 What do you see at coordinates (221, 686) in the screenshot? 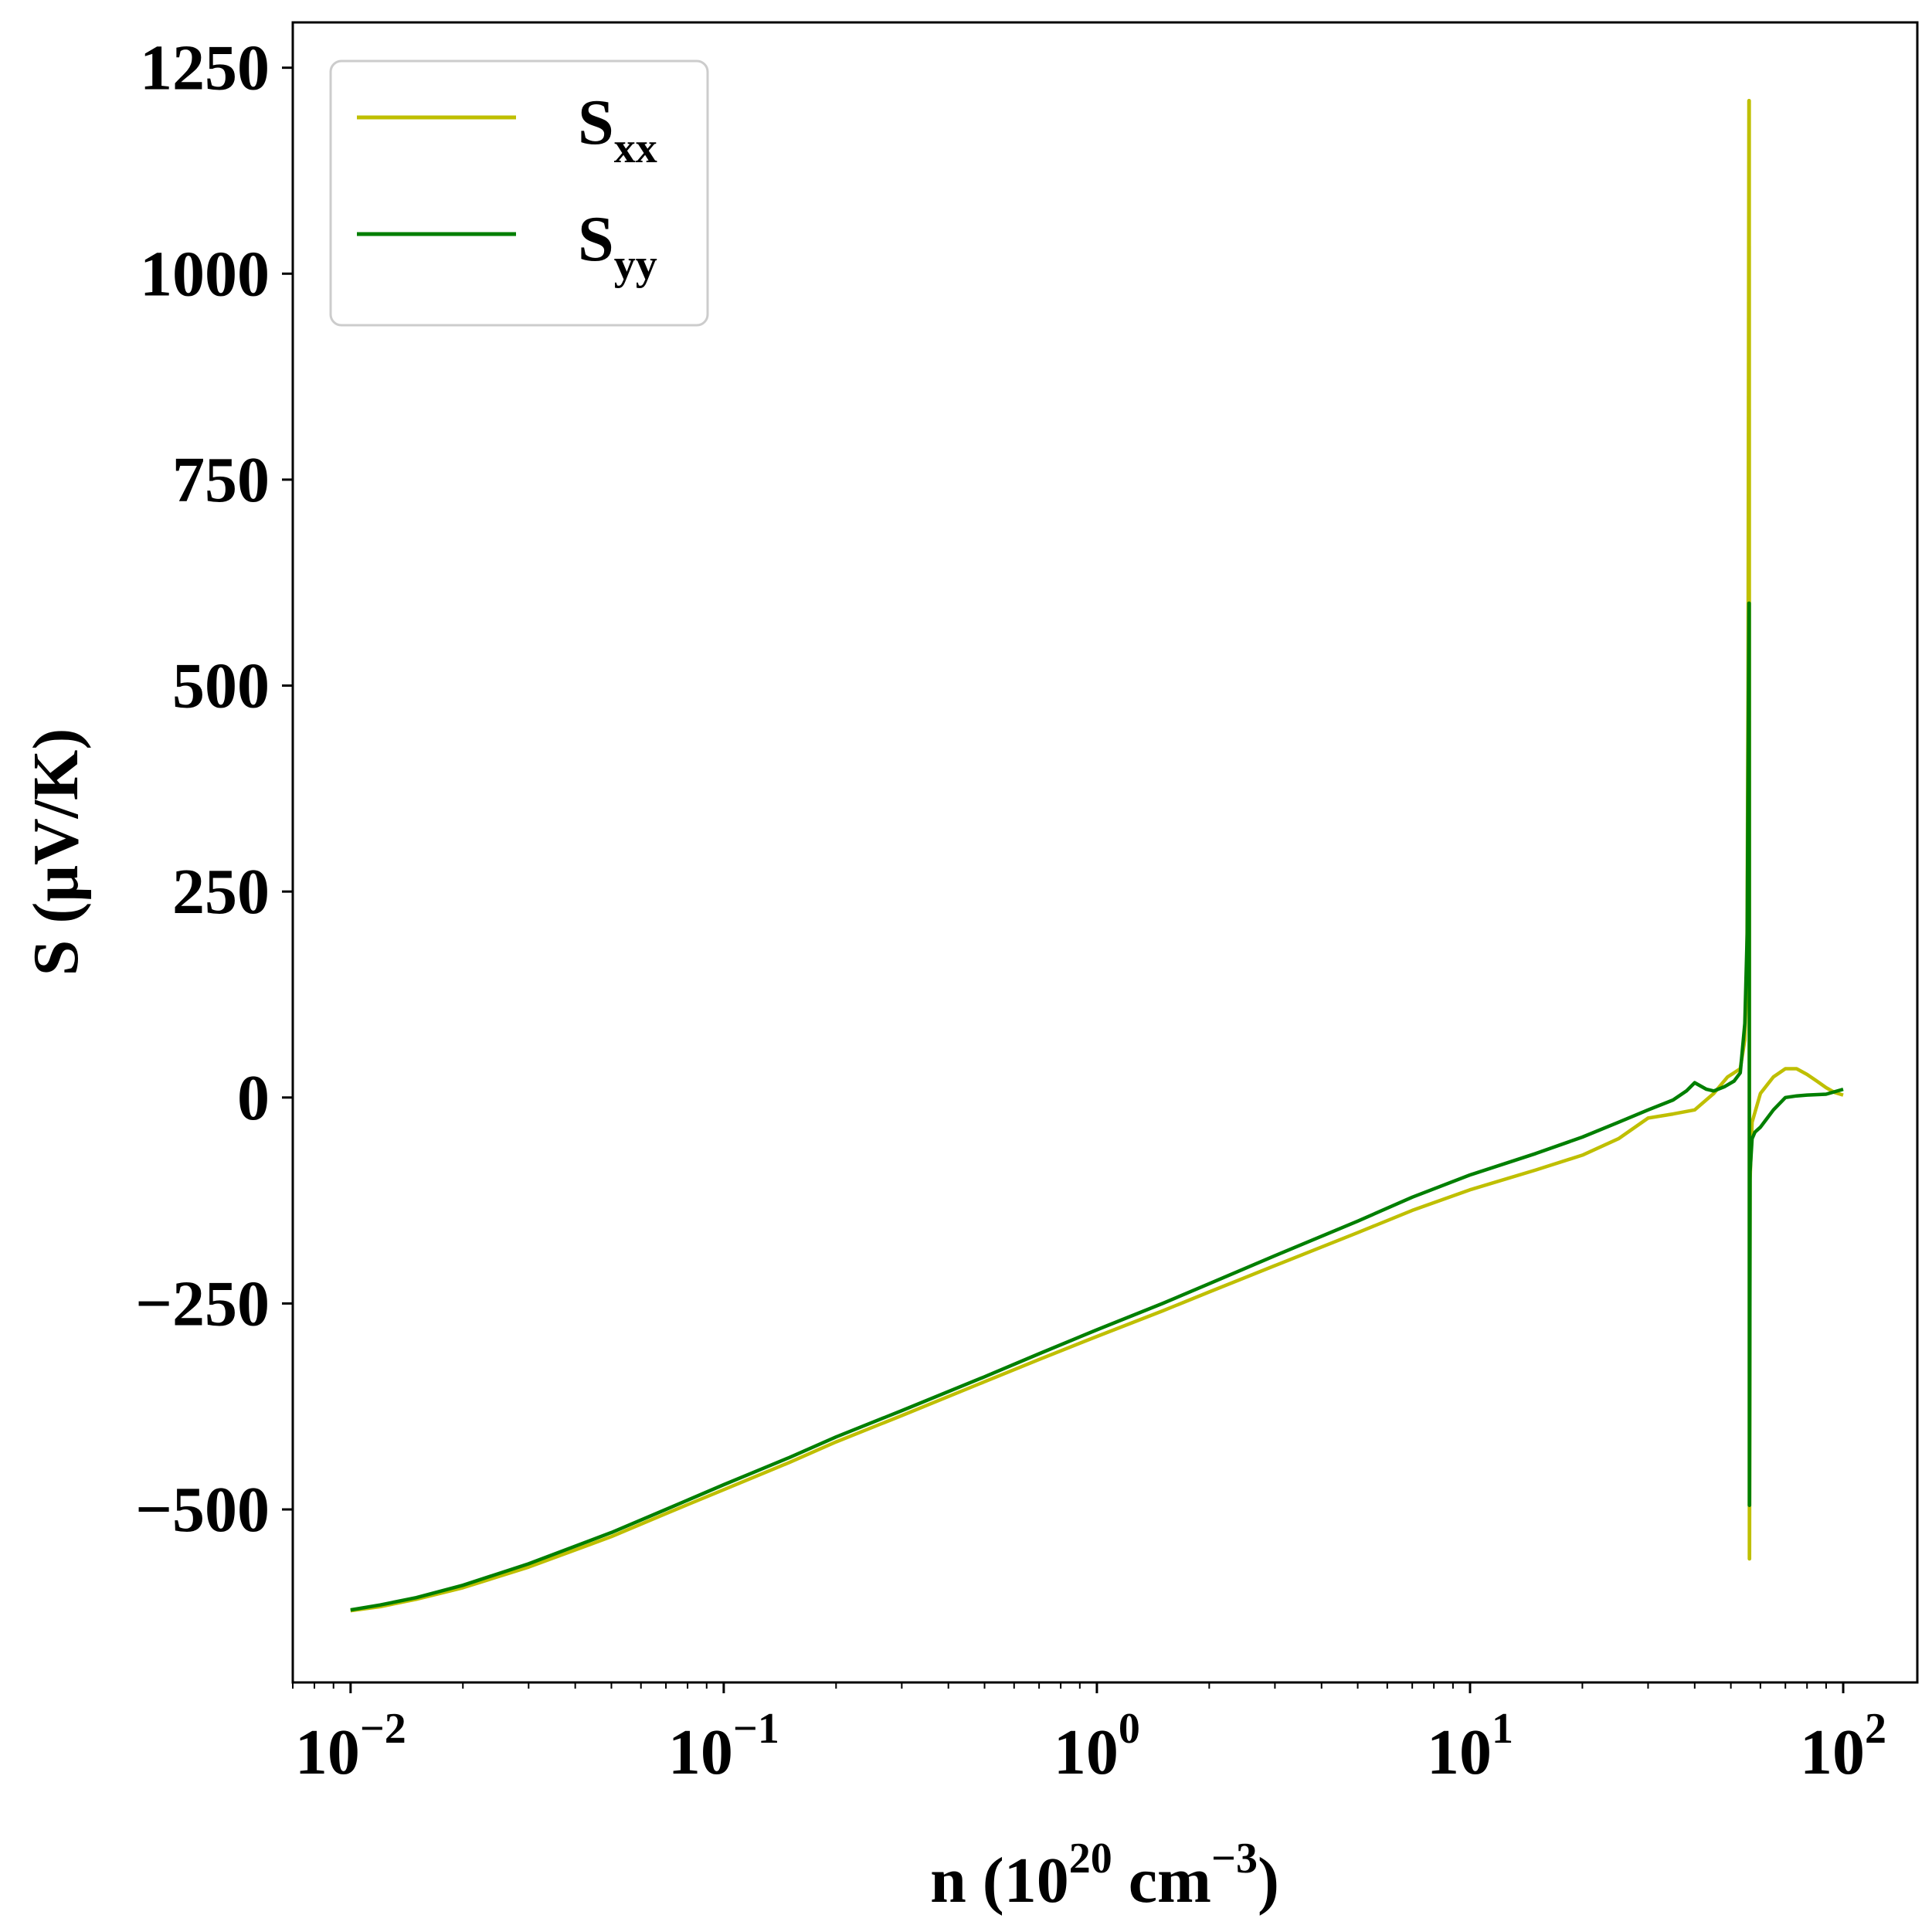
I see `y-tick-label: 500` at bounding box center [221, 686].